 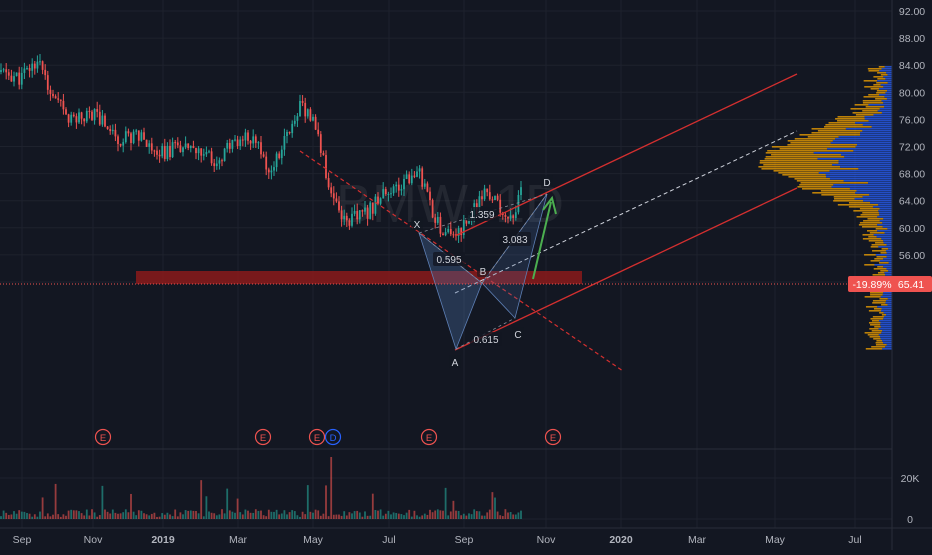 I want to click on pattern-xab, so click(x=450, y=291).